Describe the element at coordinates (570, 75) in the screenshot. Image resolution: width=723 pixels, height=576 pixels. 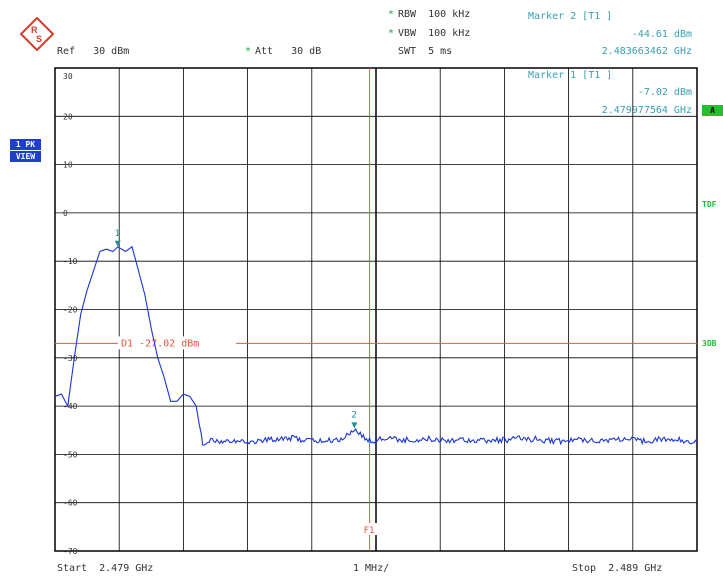
I see `marker1-title: Marker 1 [T1 ]` at that location.